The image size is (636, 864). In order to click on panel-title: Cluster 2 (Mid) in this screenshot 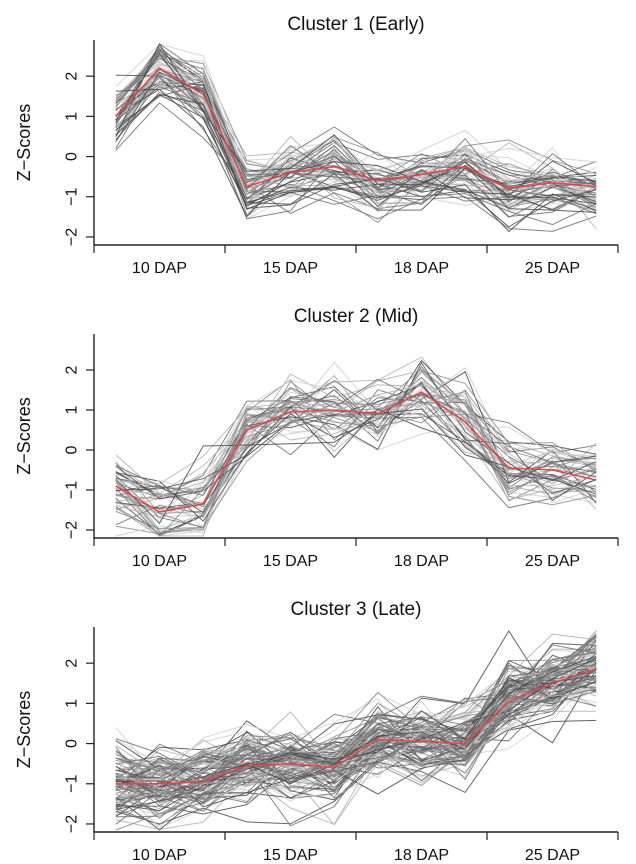, I will do `click(356, 316)`.